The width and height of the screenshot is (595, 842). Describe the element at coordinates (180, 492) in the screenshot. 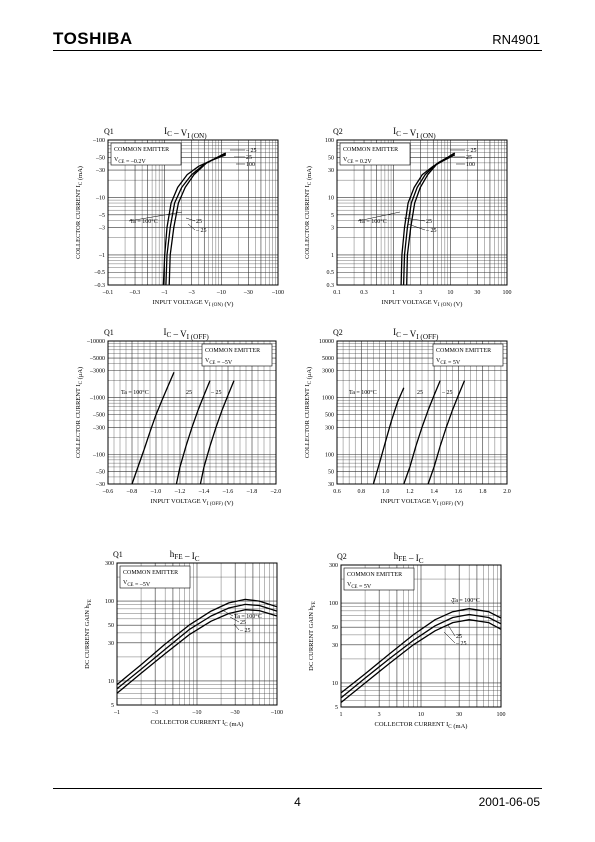

I see `x-tick-label: –1.2` at that location.